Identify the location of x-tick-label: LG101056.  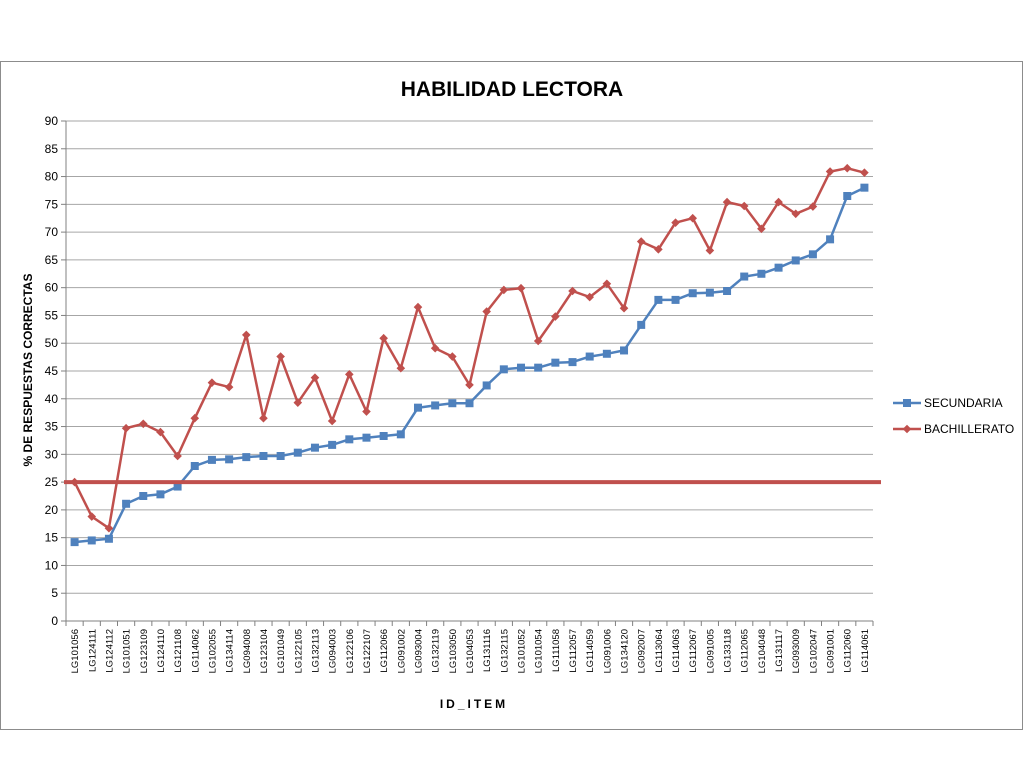
(75, 651).